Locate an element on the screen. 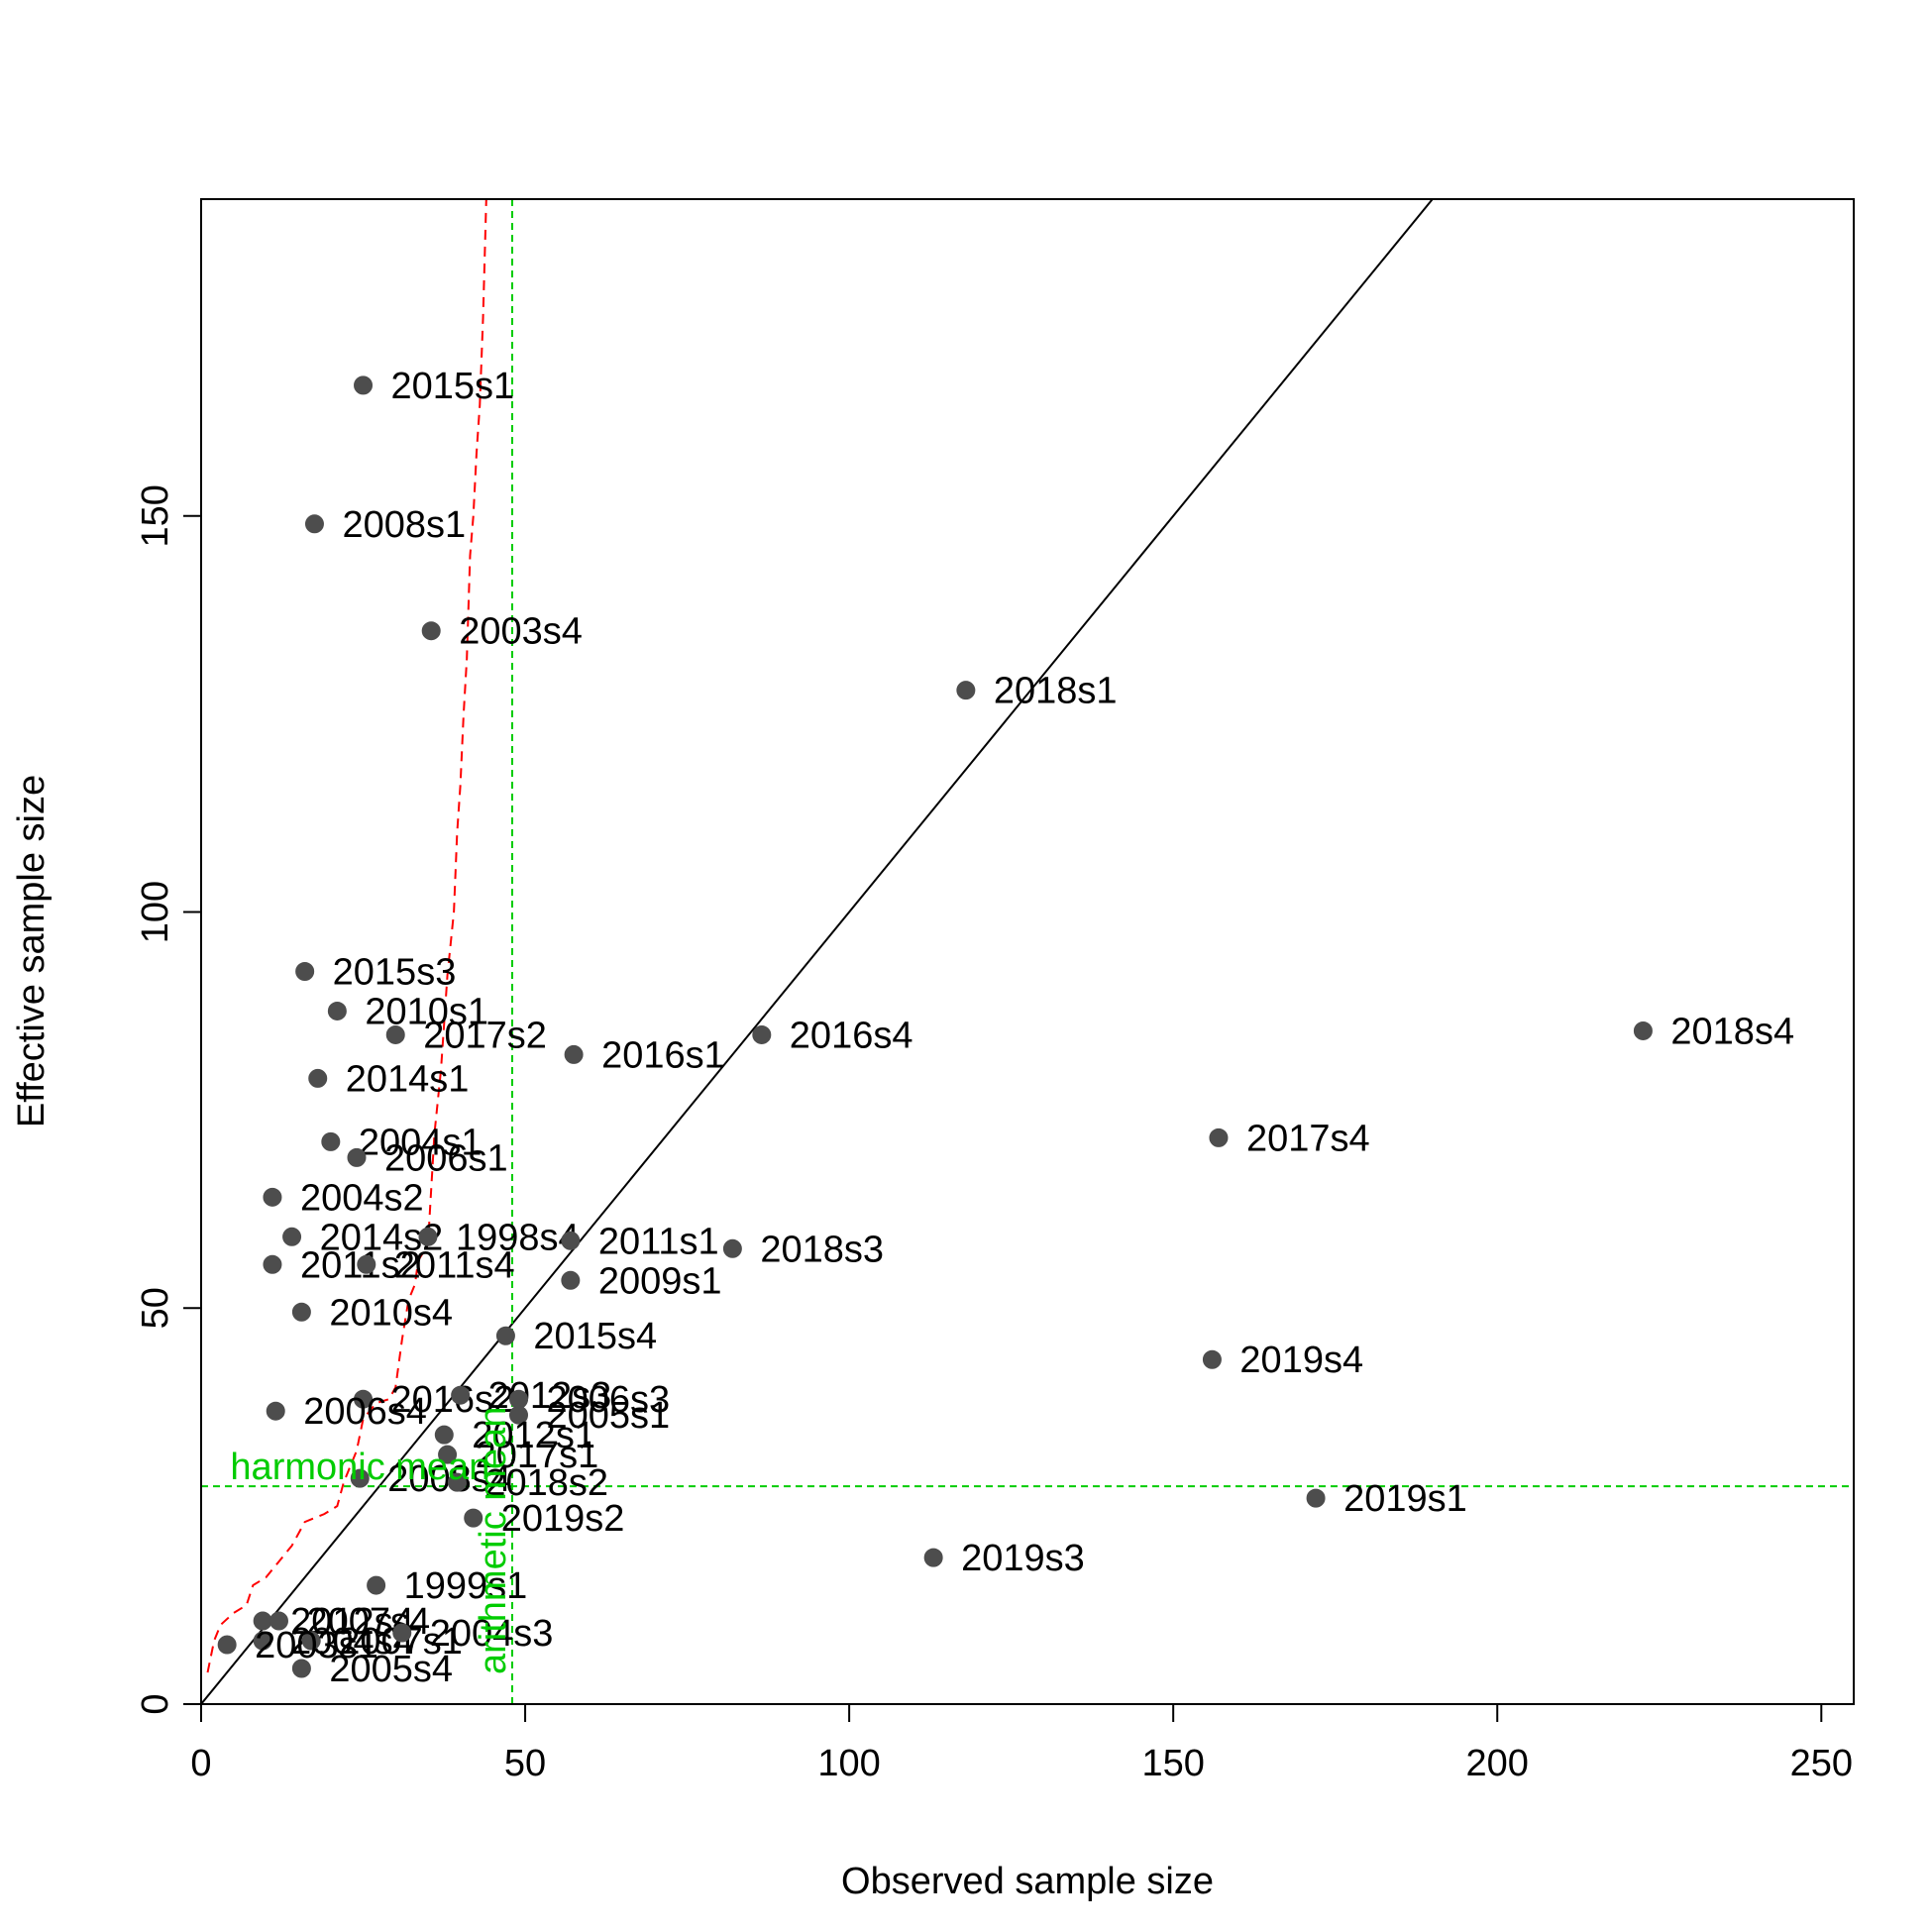 The image size is (1932, 1932). data-point-label: 2017s2 is located at coordinates (485, 1035).